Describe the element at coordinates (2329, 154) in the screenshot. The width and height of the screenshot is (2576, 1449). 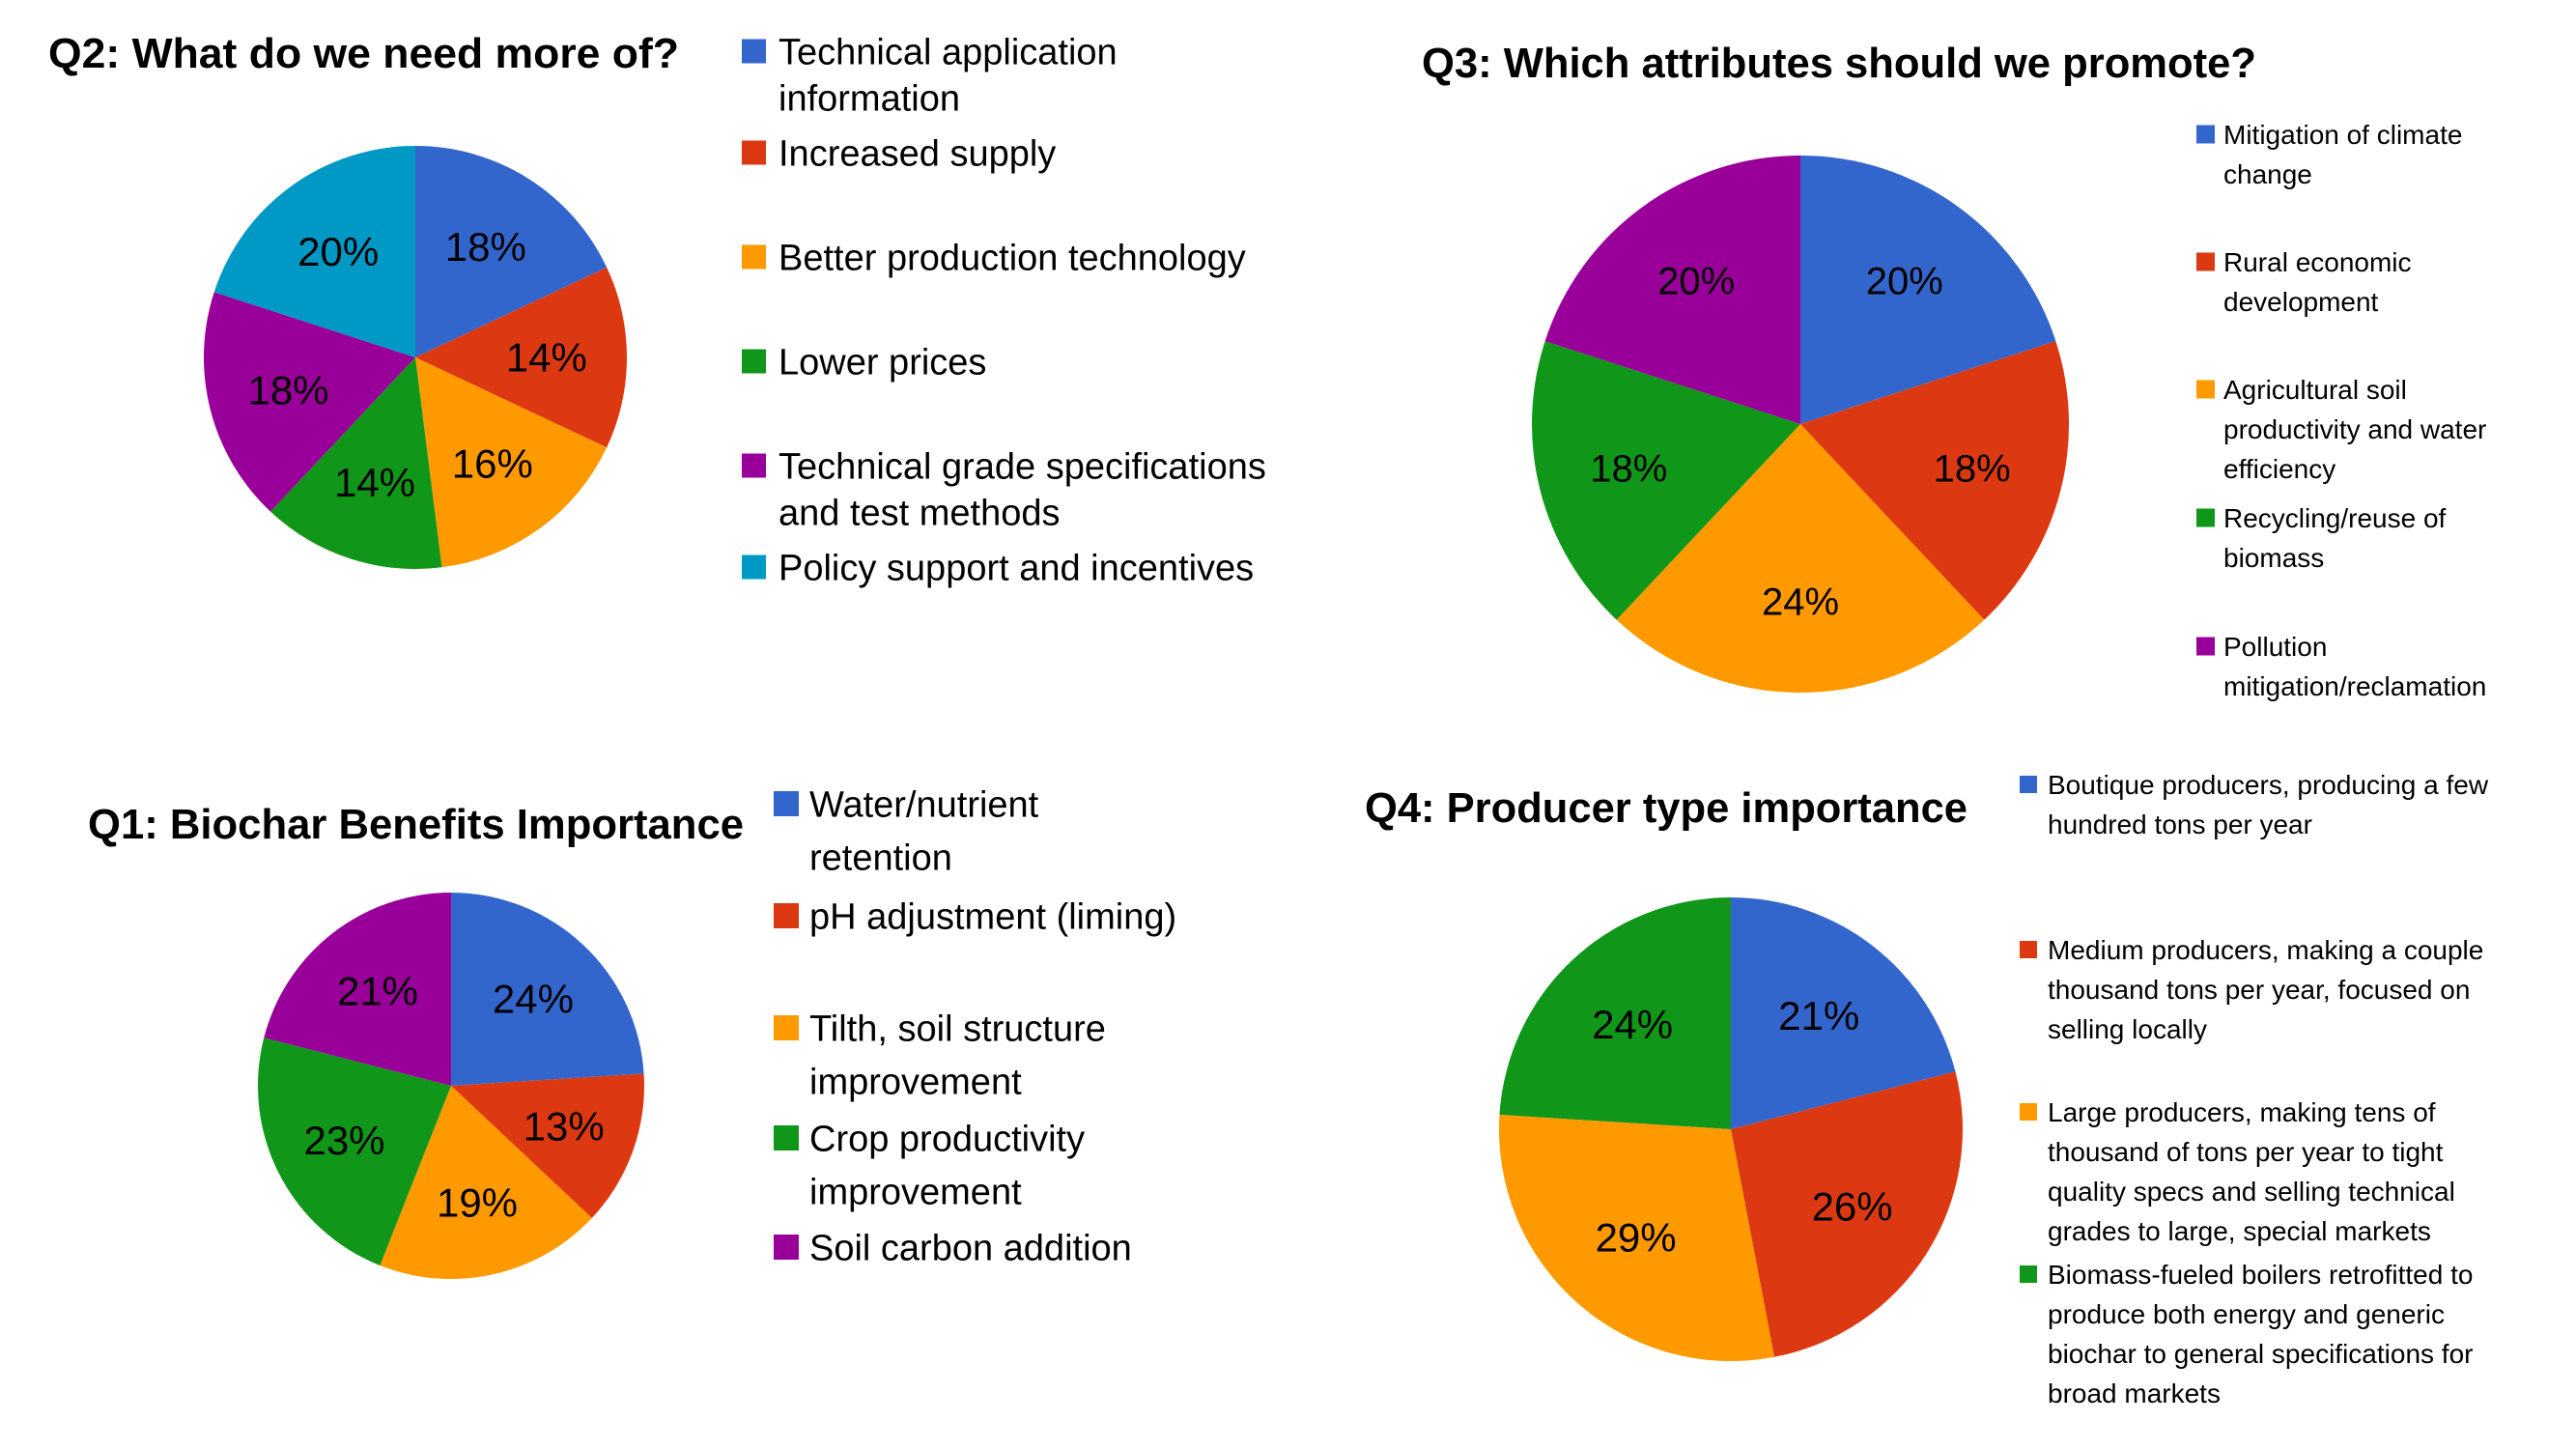
I see `legend-item: Mitigation of climate change` at that location.